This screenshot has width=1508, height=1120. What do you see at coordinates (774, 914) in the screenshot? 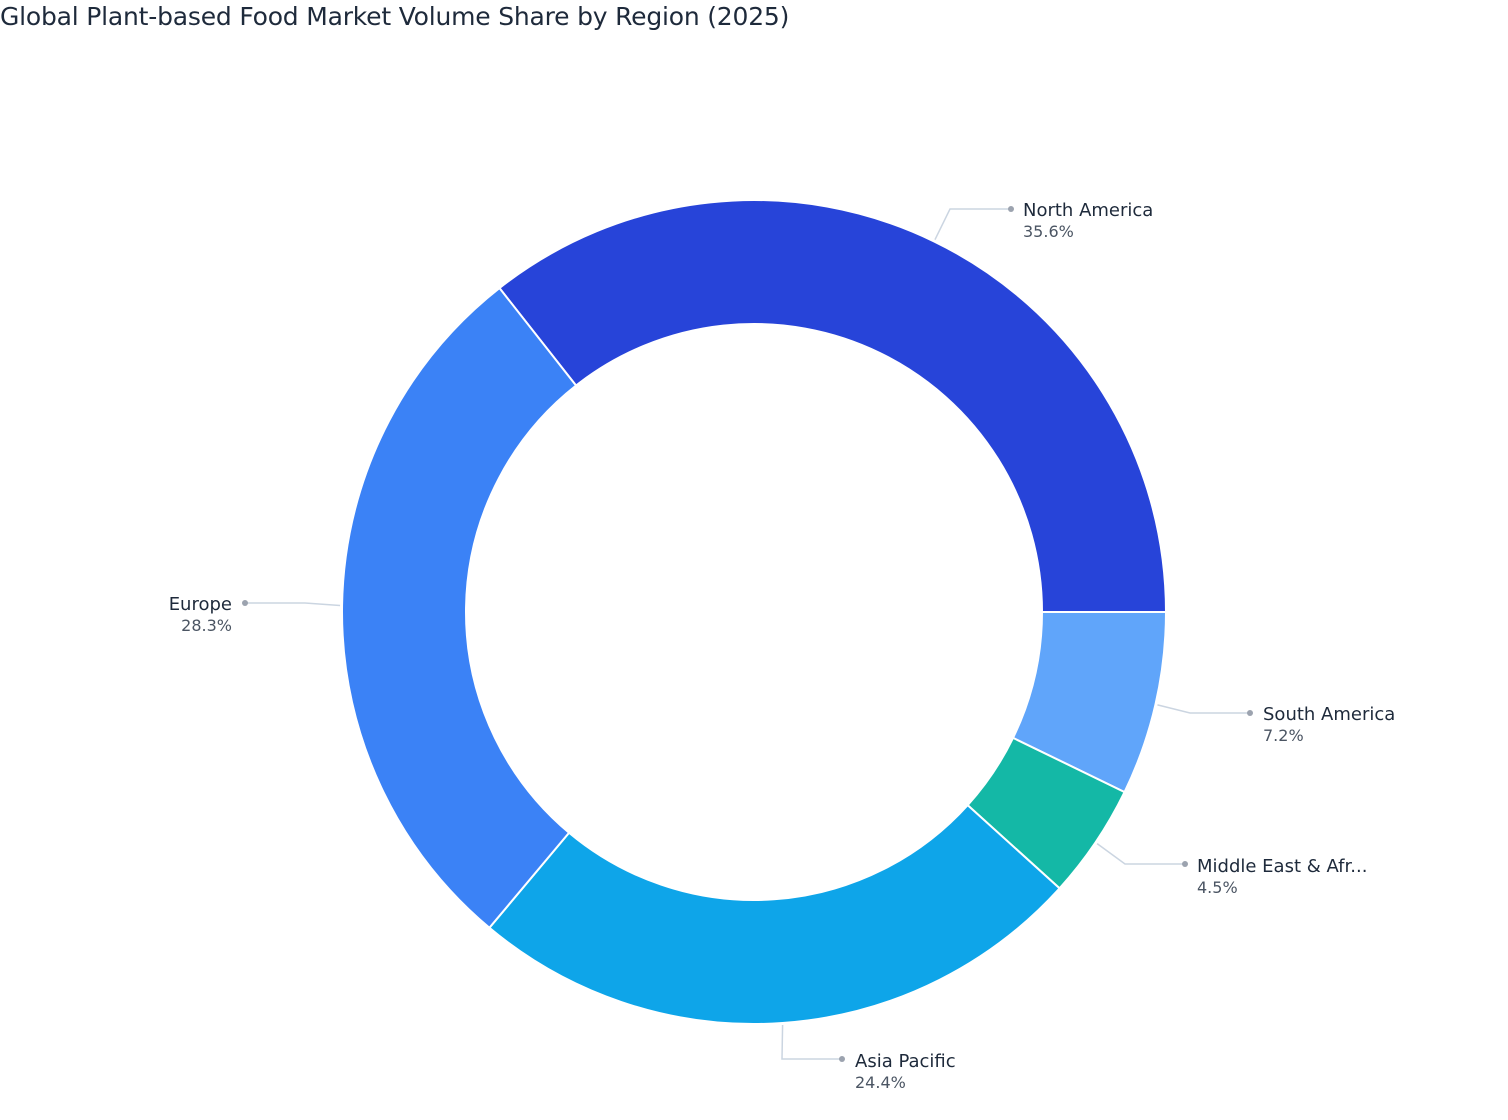
I see `slice-asia-pacific` at bounding box center [774, 914].